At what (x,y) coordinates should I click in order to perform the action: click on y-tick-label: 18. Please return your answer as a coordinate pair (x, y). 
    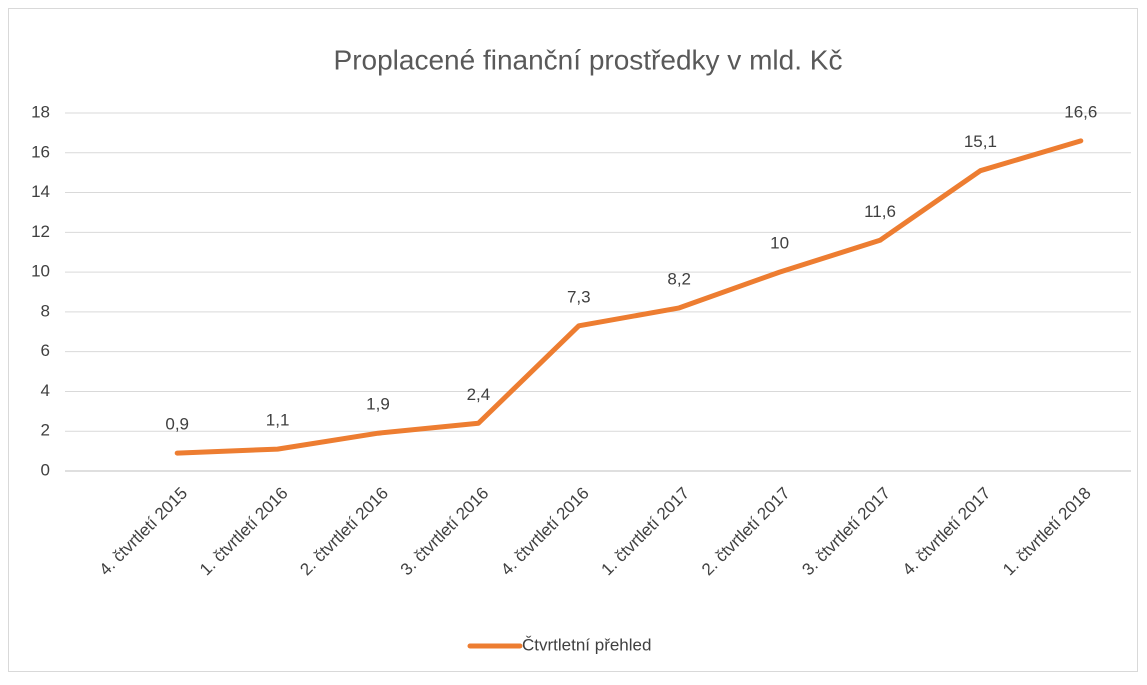
    Looking at the image, I should click on (40, 111).